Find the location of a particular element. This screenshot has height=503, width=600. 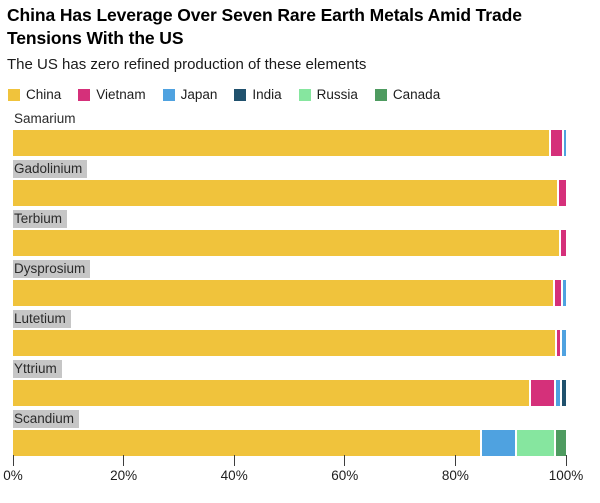

legend-item-canada: Canada is located at coordinates (407, 94).